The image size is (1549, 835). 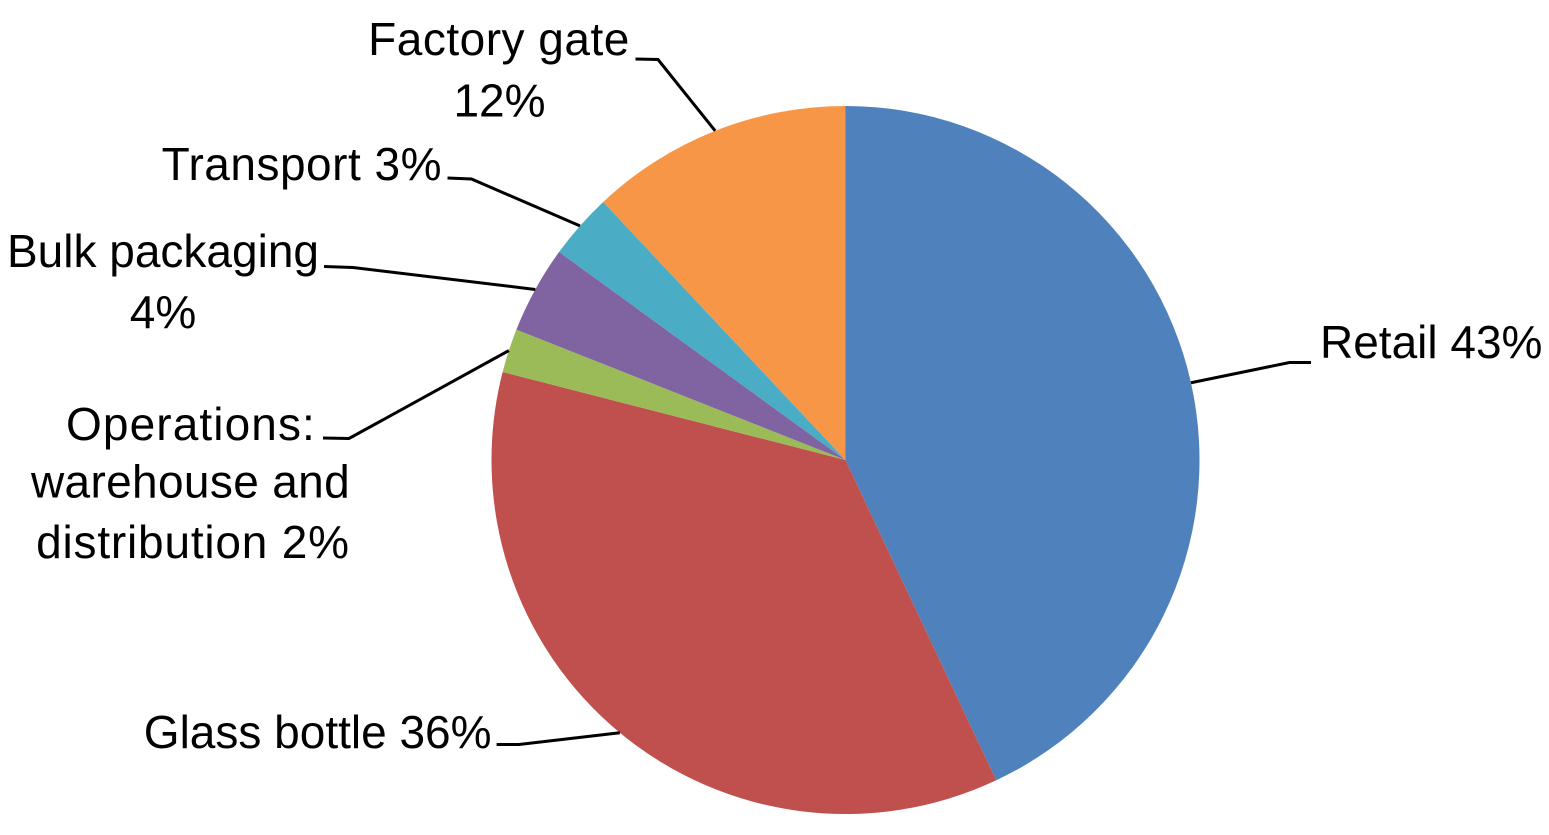 What do you see at coordinates (191, 424) in the screenshot?
I see `svg-text: Operations:` at bounding box center [191, 424].